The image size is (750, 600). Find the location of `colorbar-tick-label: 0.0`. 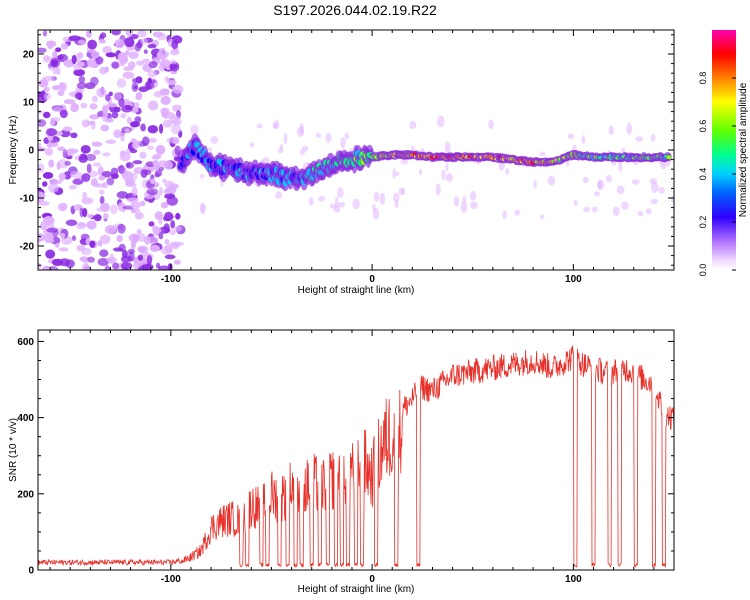

colorbar-tick-label: 0.0 is located at coordinates (703, 270).